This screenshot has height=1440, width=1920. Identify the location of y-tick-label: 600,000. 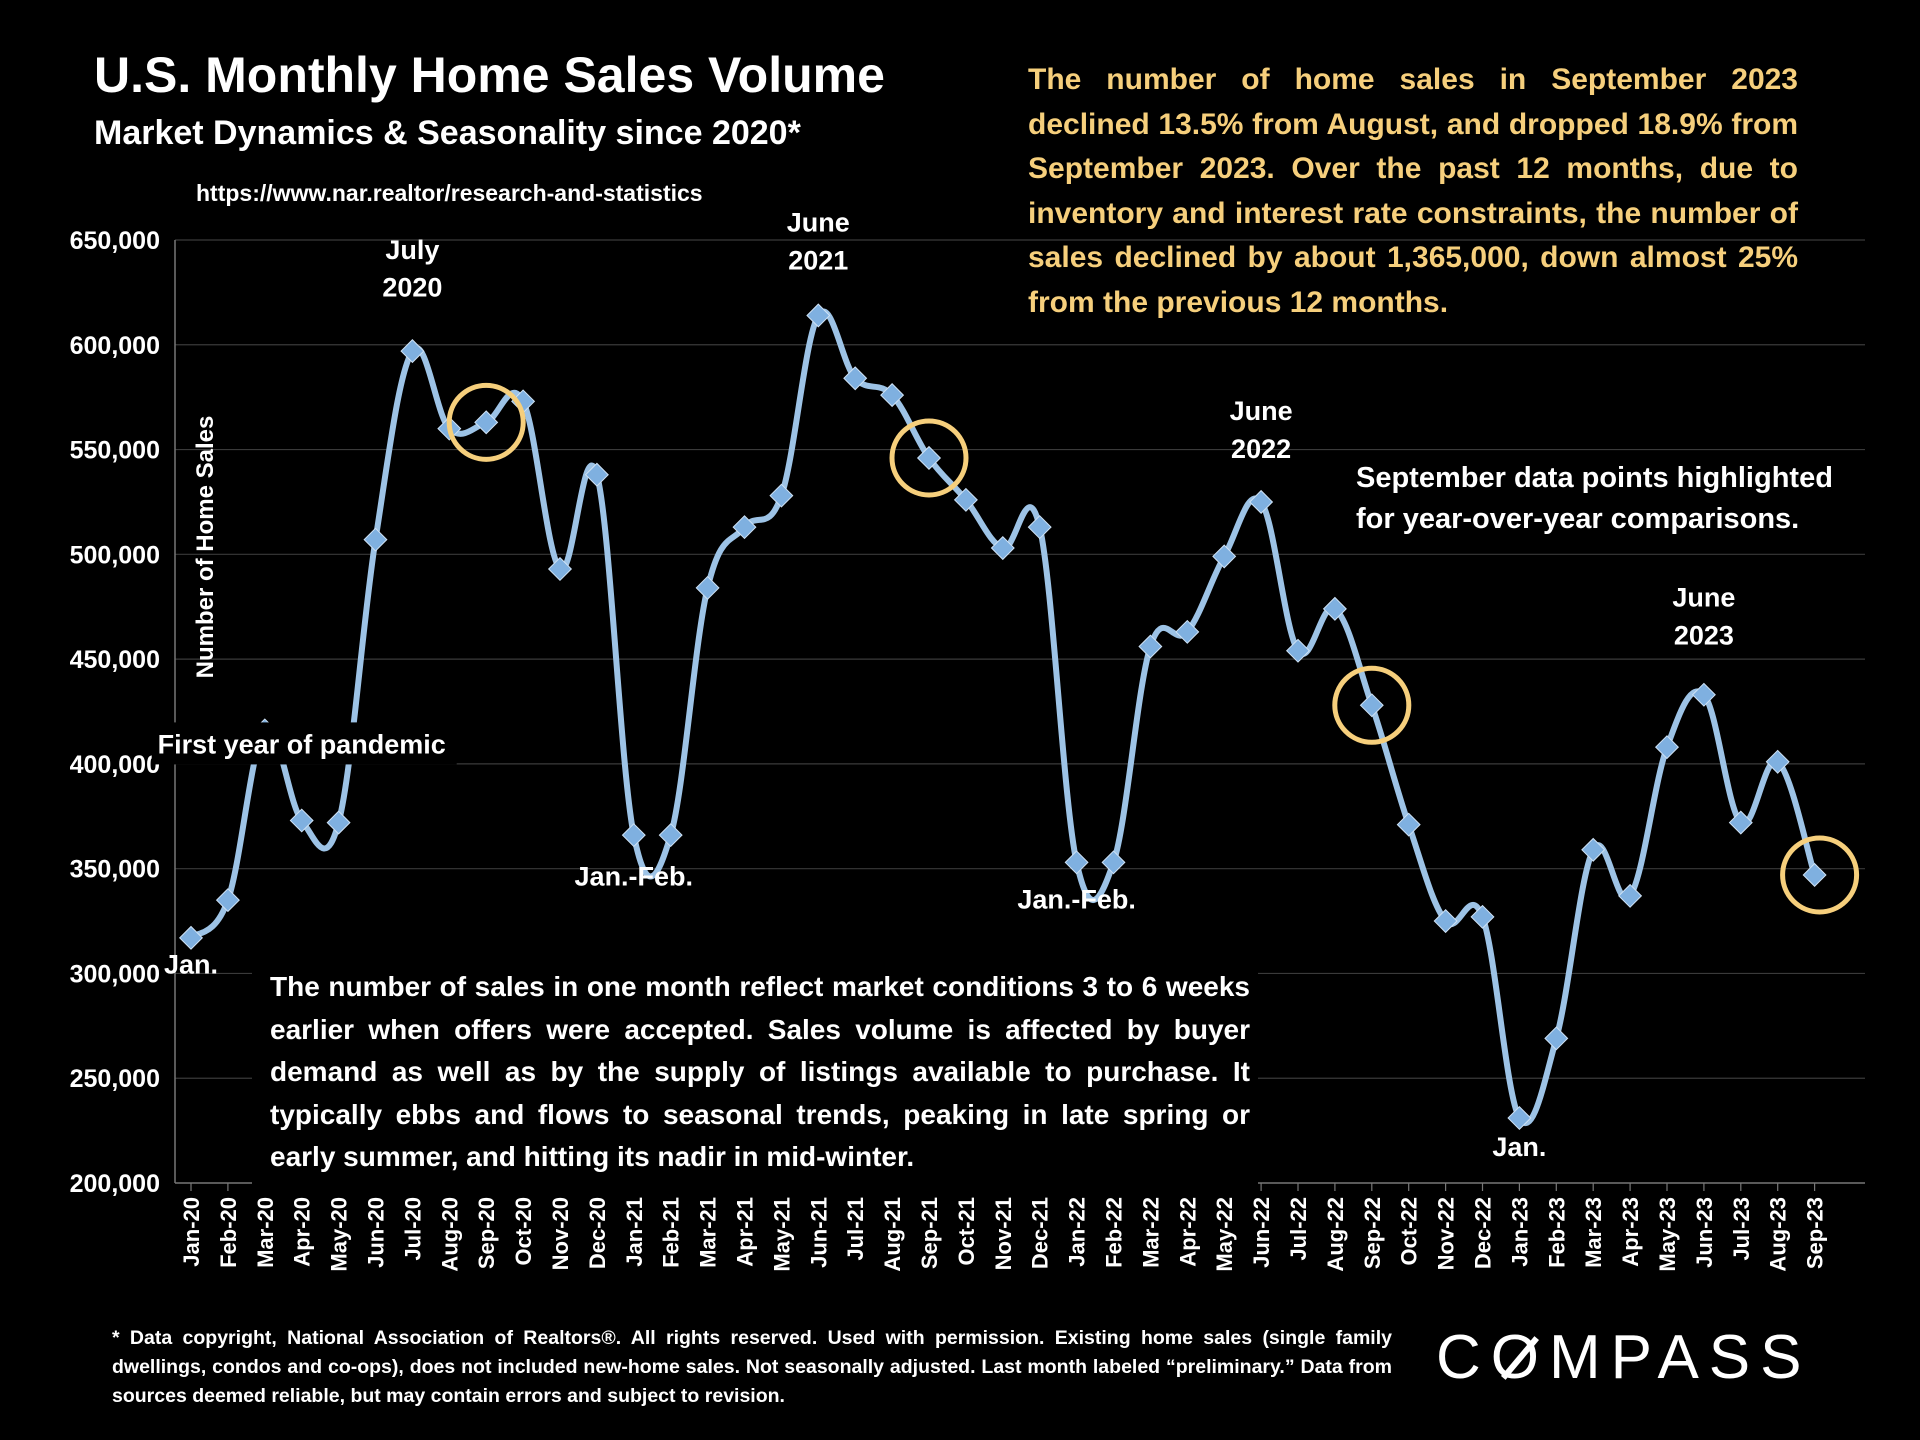
(115, 346).